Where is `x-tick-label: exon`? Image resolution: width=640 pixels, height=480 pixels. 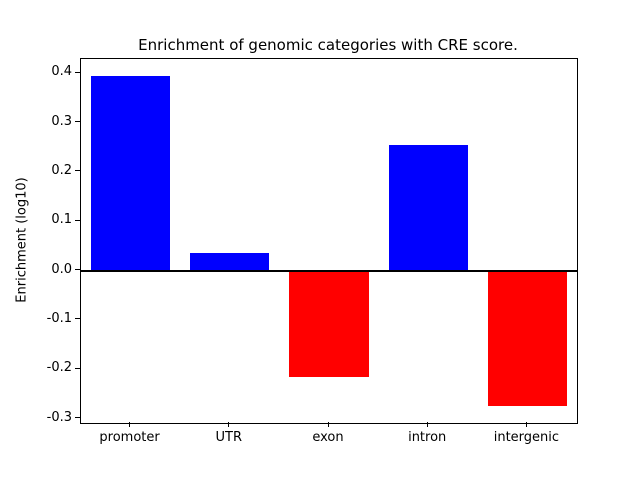 x-tick-label: exon is located at coordinates (328, 437).